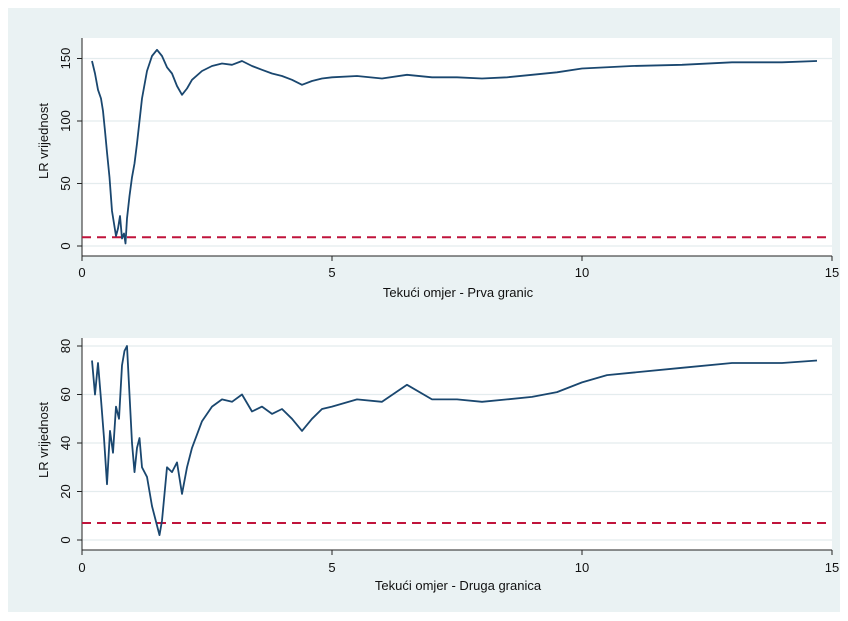 The width and height of the screenshot is (848, 621). Describe the element at coordinates (65, 183) in the screenshot. I see `y-tick-label: 50` at that location.